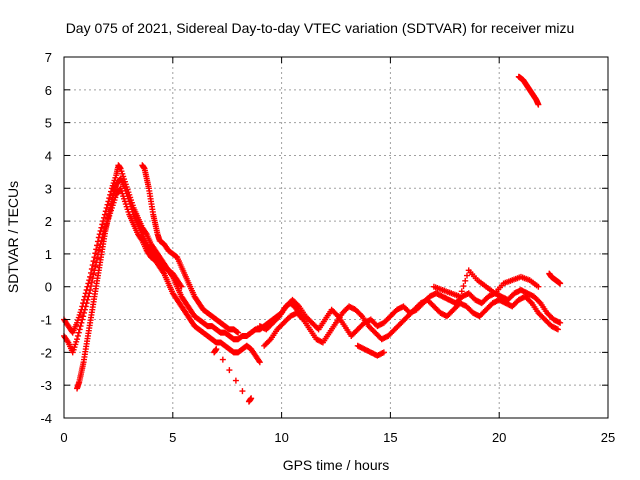  Describe the element at coordinates (48, 123) in the screenshot. I see `y-tick-label: 5` at that location.